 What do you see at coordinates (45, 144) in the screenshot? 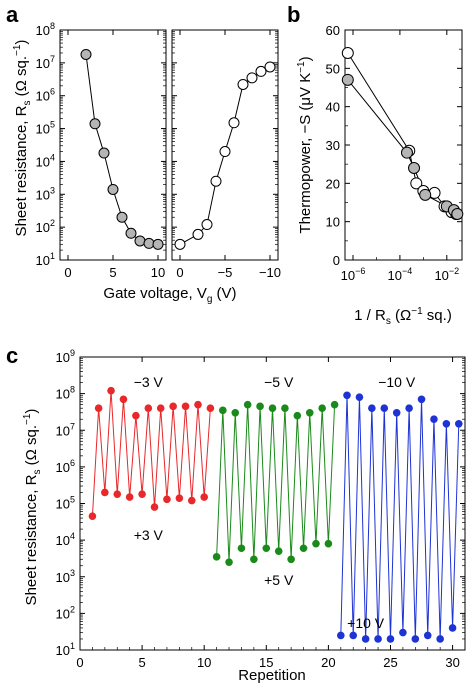
I see `panel-a-y-ticks: 10¹ 10² 10³ 10⁴ 10⁵ 10⁶ 10⁷ 10⁸` at bounding box center [45, 144].